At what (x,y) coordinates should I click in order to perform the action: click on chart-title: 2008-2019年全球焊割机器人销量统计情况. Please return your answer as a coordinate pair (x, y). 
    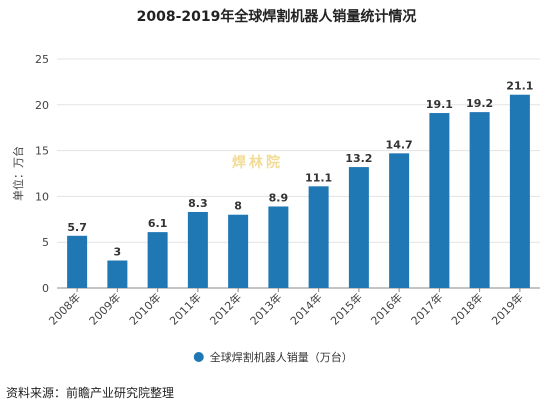
    Looking at the image, I should click on (276, 17).